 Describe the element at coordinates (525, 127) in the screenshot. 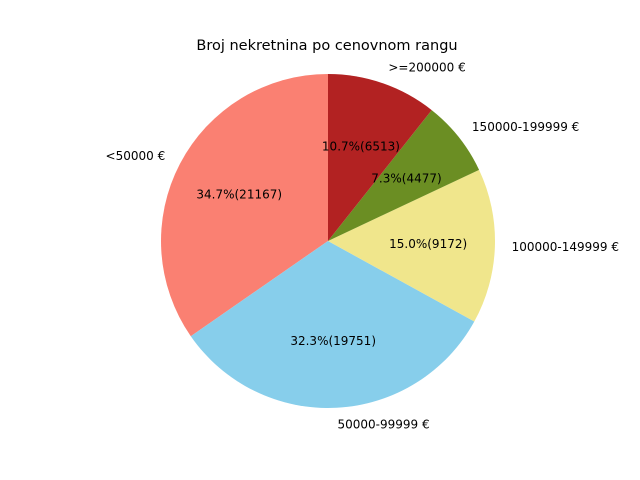

I see `slice-label-3: 150000-199999 €` at that location.